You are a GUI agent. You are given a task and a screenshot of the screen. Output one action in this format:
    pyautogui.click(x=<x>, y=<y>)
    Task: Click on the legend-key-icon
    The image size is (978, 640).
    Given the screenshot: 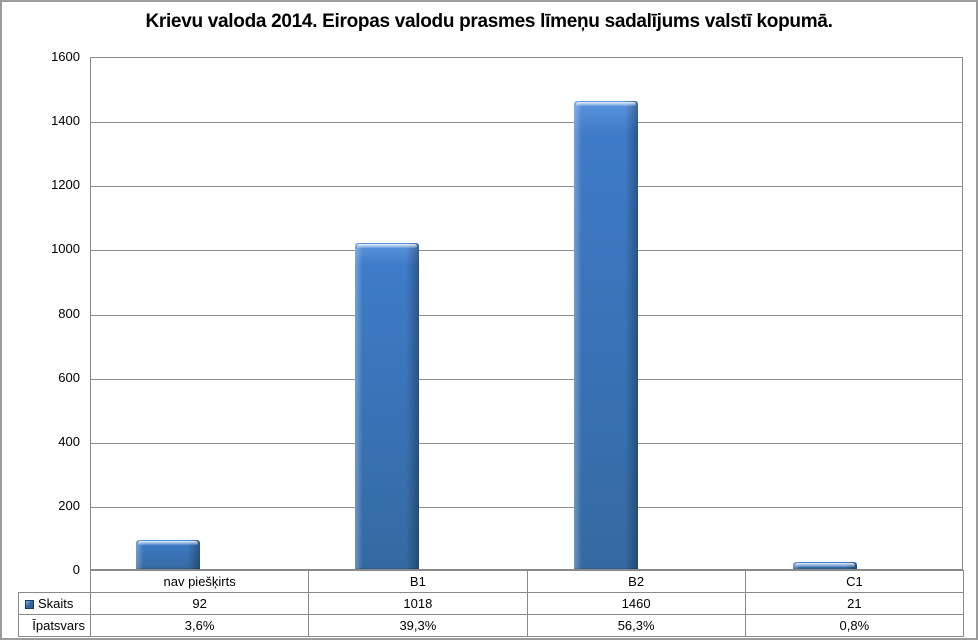 What is the action you would take?
    pyautogui.click(x=29, y=604)
    